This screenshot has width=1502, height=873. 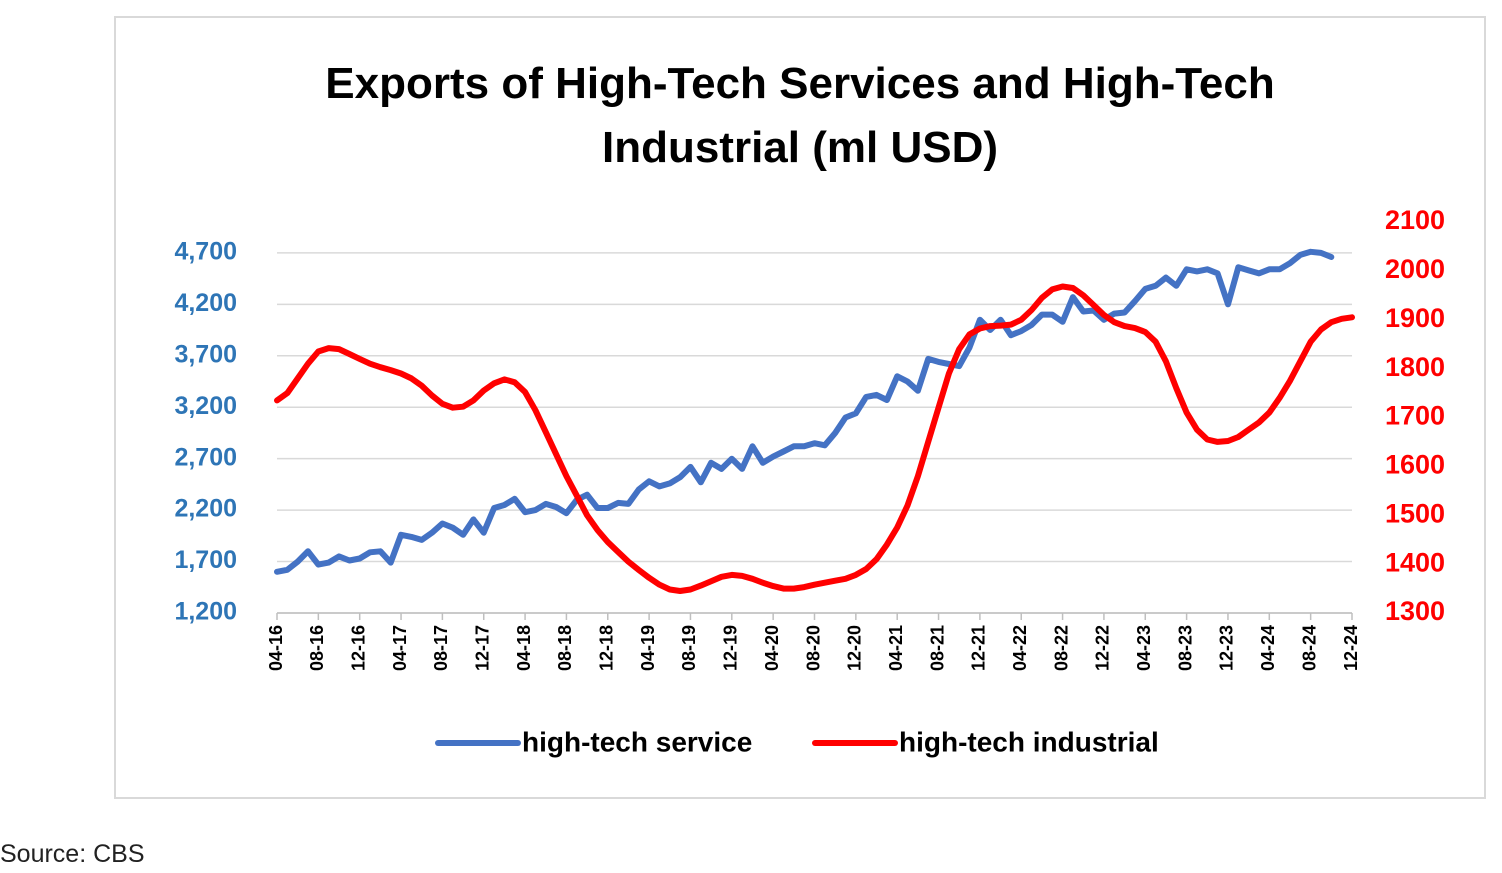 What do you see at coordinates (979, 648) in the screenshot?
I see `x-tick-label: 12-21` at bounding box center [979, 648].